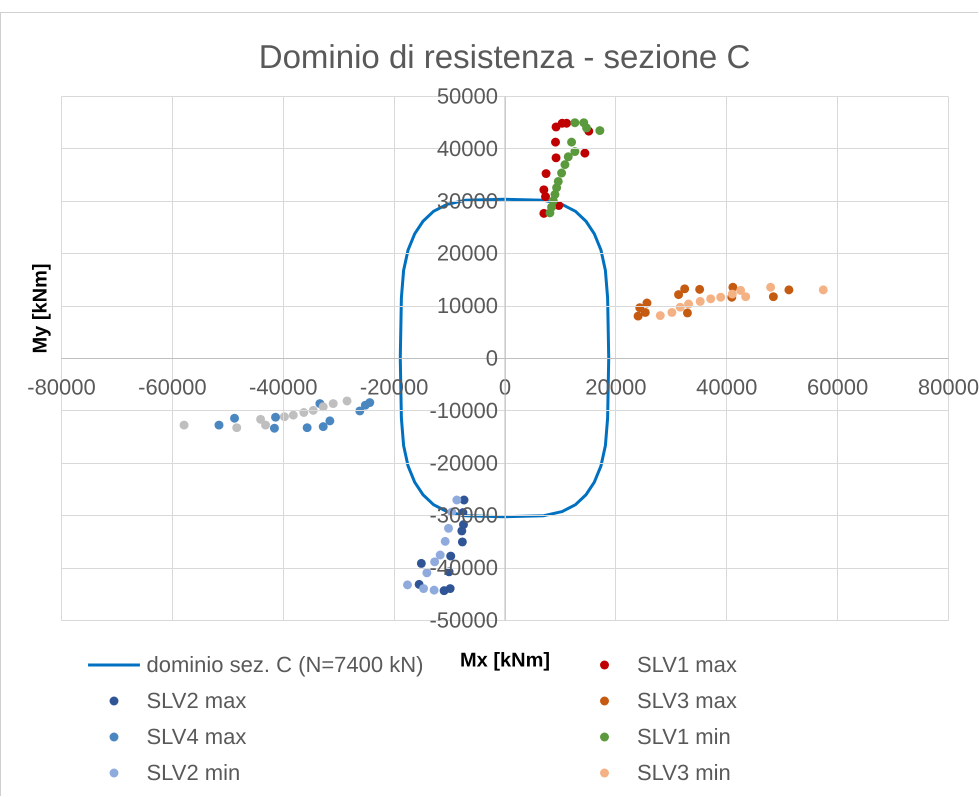 Image resolution: width=979 pixels, height=797 pixels. What do you see at coordinates (727, 387) in the screenshot?
I see `x-tick-label: 40000` at bounding box center [727, 387].